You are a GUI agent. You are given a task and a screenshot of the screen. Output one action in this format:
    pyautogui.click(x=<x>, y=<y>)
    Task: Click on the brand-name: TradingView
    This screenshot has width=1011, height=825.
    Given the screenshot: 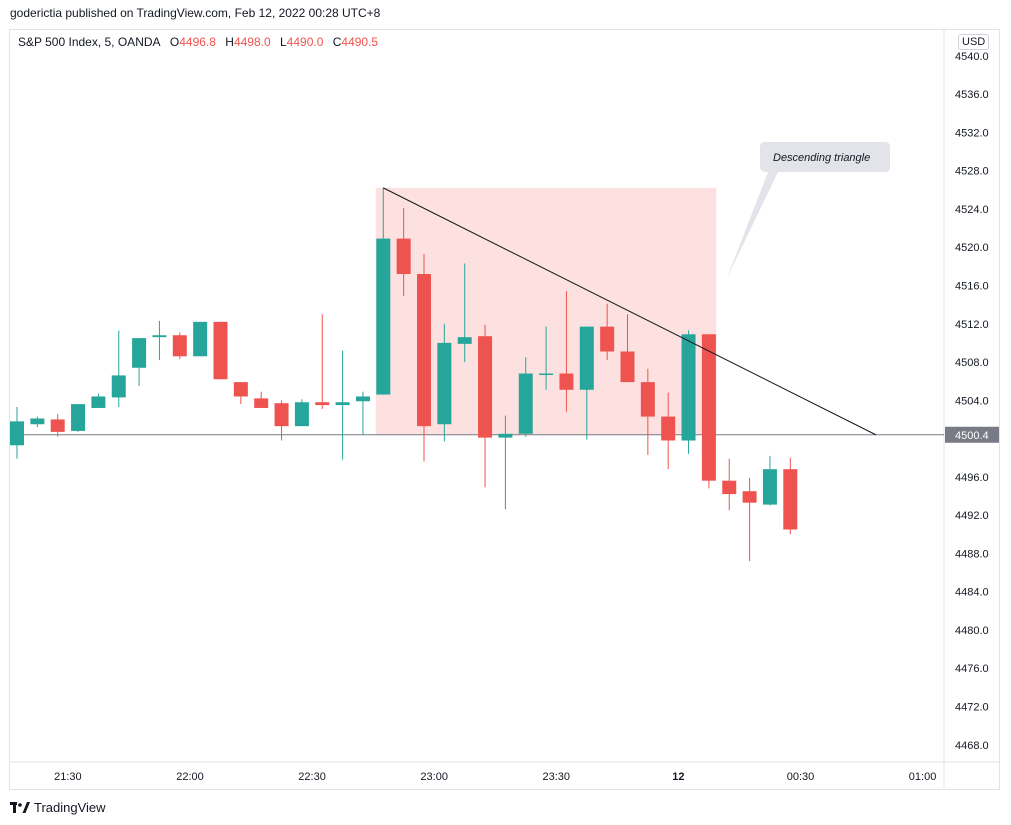 What is the action you would take?
    pyautogui.click(x=70, y=807)
    